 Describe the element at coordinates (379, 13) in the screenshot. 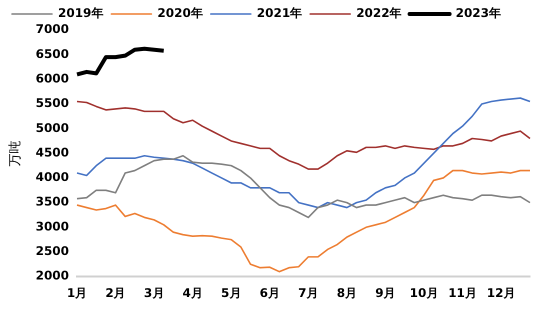

I see `legend-label: 2022年` at that location.